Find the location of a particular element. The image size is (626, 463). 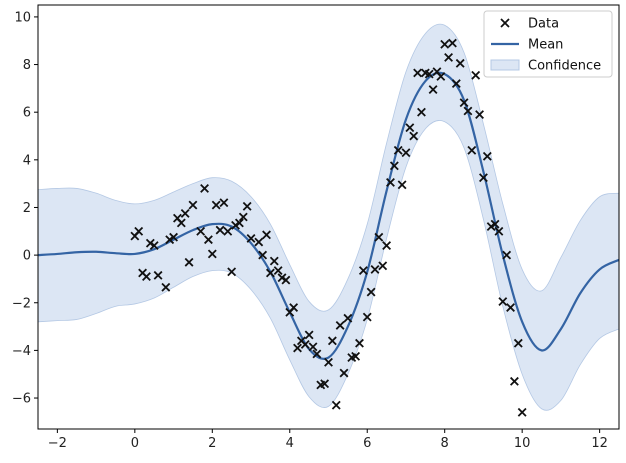

x-tick-label: −2 is located at coordinates (57, 443).